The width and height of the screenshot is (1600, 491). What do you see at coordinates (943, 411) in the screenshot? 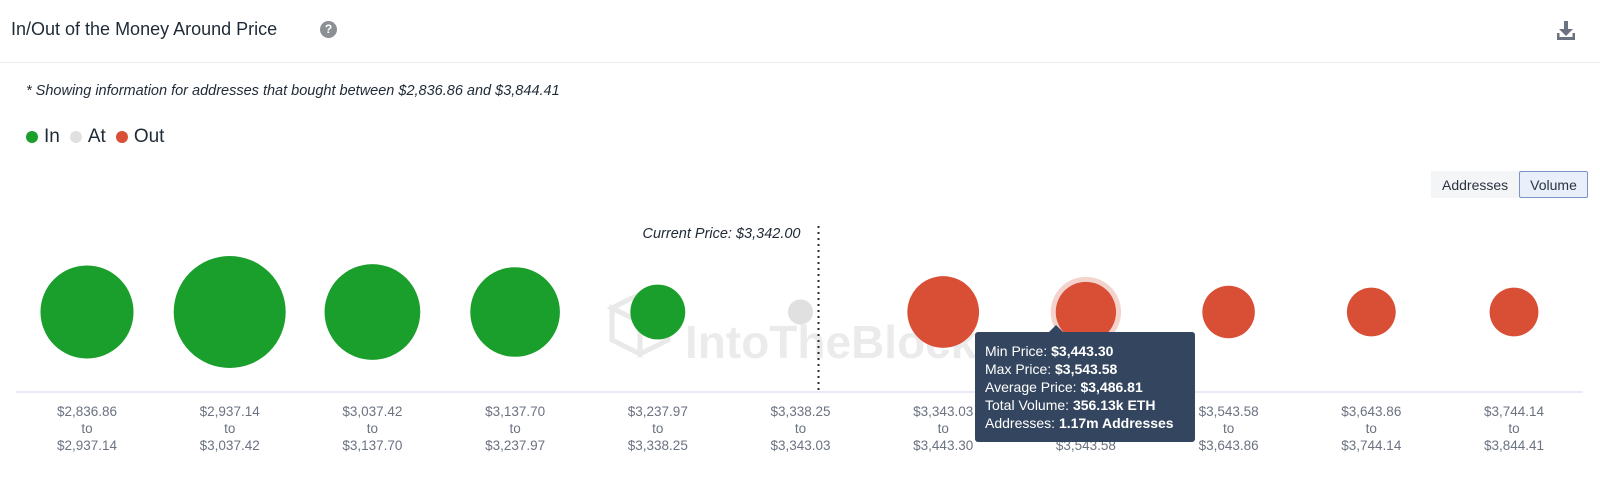
I see `tick-label-6-from: $3,343.03` at bounding box center [943, 411].